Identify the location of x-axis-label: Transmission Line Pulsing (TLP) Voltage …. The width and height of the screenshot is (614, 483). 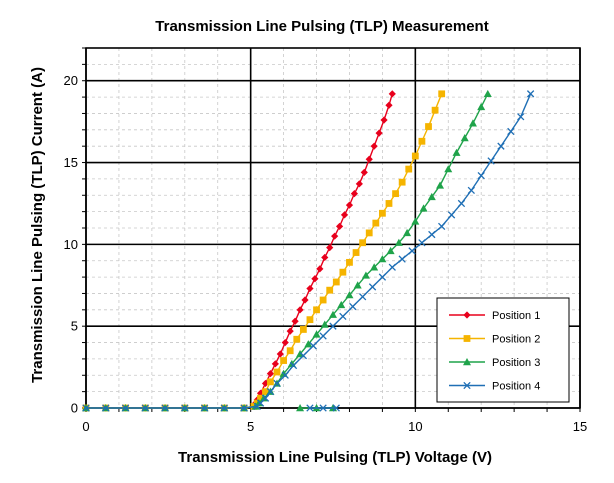
(335, 457).